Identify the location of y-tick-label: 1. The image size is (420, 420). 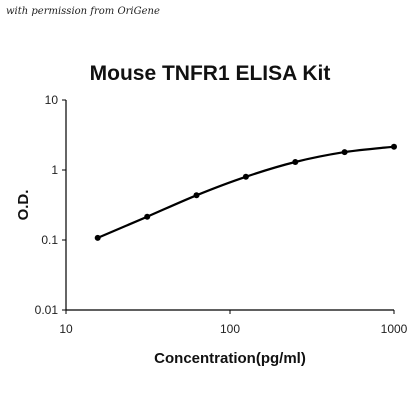
(54, 170).